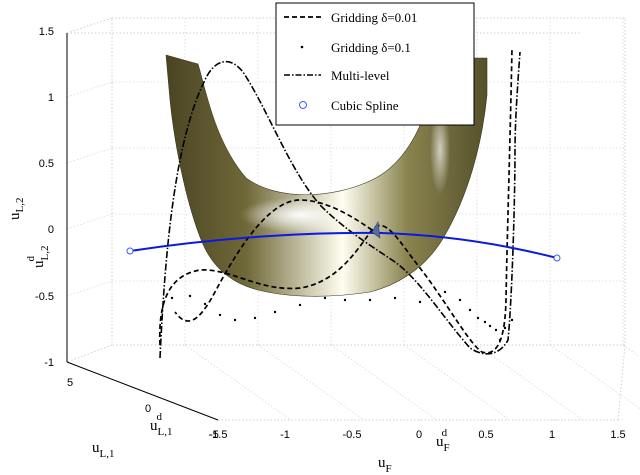 This screenshot has width=640, height=475. I want to click on xlabel: uF, so click(385, 465).